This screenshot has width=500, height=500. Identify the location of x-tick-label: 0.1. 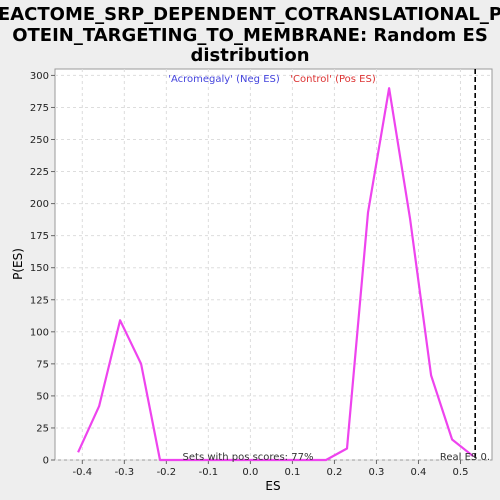
(292, 472).